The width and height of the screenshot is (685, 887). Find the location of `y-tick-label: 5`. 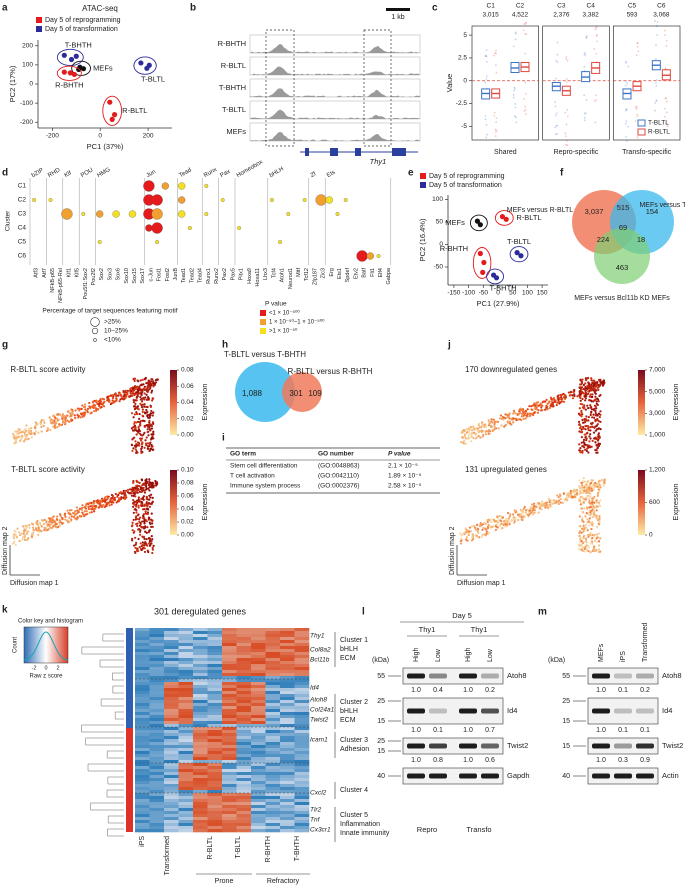

y-tick-label: 5 is located at coordinates (465, 35).